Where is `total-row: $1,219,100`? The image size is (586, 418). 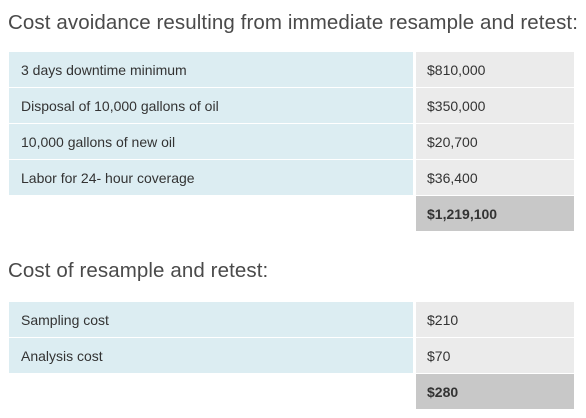
total-row: $1,219,100 is located at coordinates (291, 214).